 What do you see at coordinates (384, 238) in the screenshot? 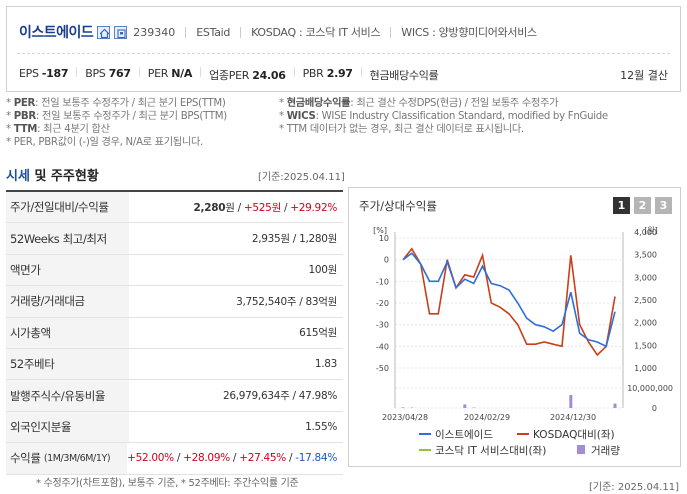
I see `y-left-tick-label: 10` at bounding box center [384, 238].